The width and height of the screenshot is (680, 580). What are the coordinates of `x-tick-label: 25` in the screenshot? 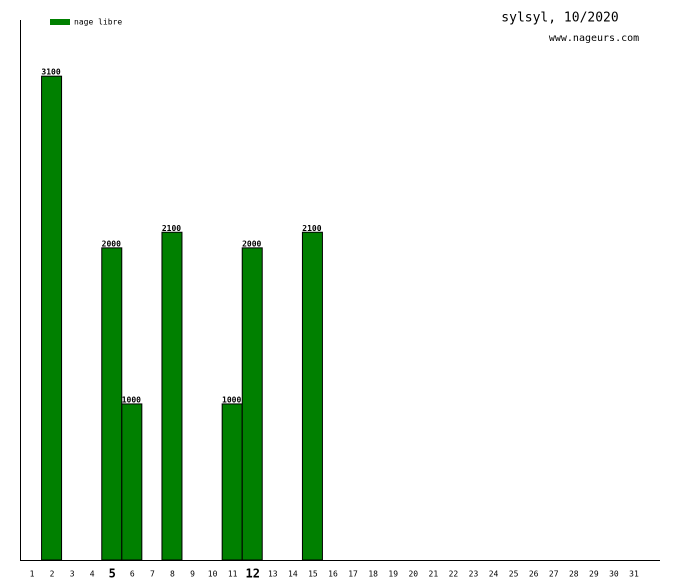 It's located at (514, 574).